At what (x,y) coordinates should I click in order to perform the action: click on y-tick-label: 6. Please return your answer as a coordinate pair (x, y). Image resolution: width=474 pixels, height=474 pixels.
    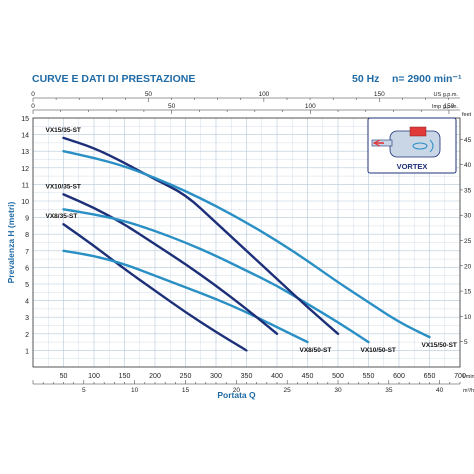
    Looking at the image, I should click on (27, 268).